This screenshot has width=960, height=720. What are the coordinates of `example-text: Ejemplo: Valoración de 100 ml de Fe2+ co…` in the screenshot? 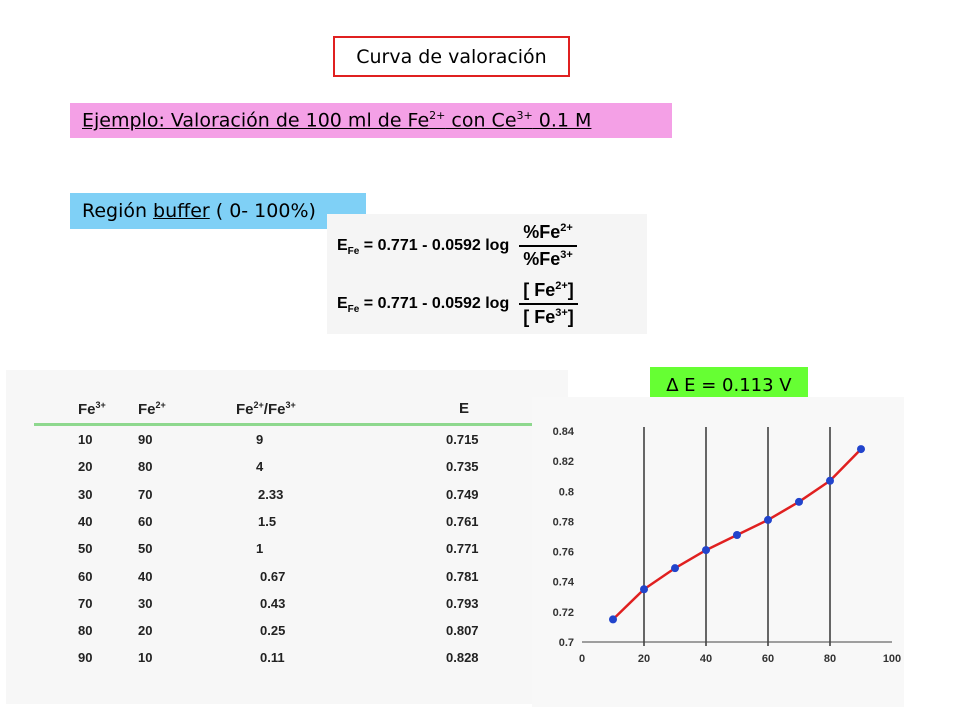 It's located at (337, 120).